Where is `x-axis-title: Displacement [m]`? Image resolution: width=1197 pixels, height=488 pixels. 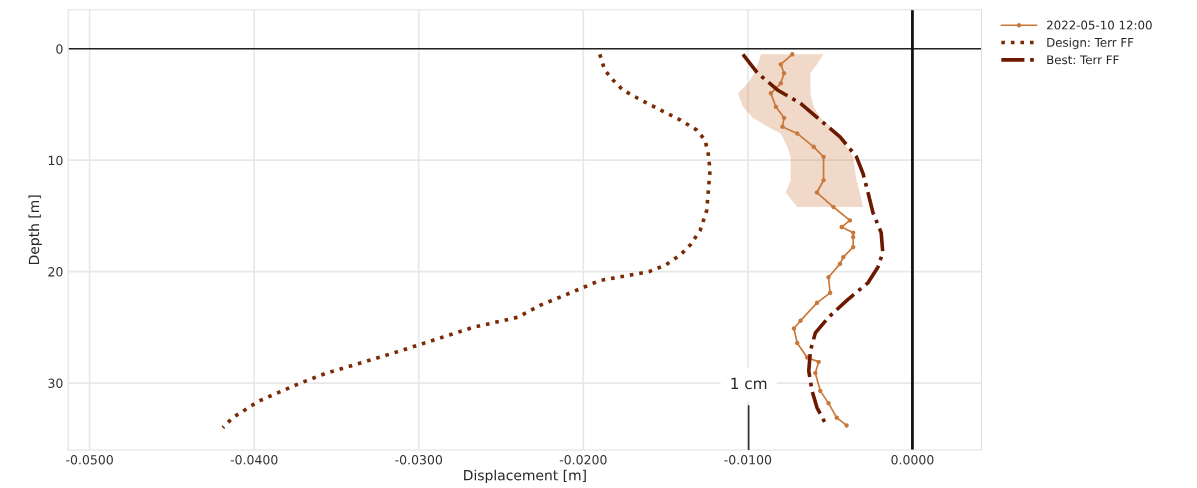 x-axis-title: Displacement [m] is located at coordinates (525, 476).